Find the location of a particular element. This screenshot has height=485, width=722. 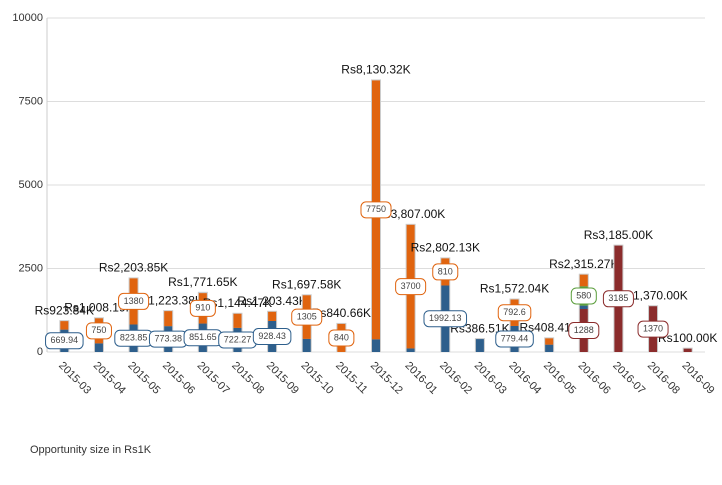

segment-label: 669.94 is located at coordinates (65, 341).